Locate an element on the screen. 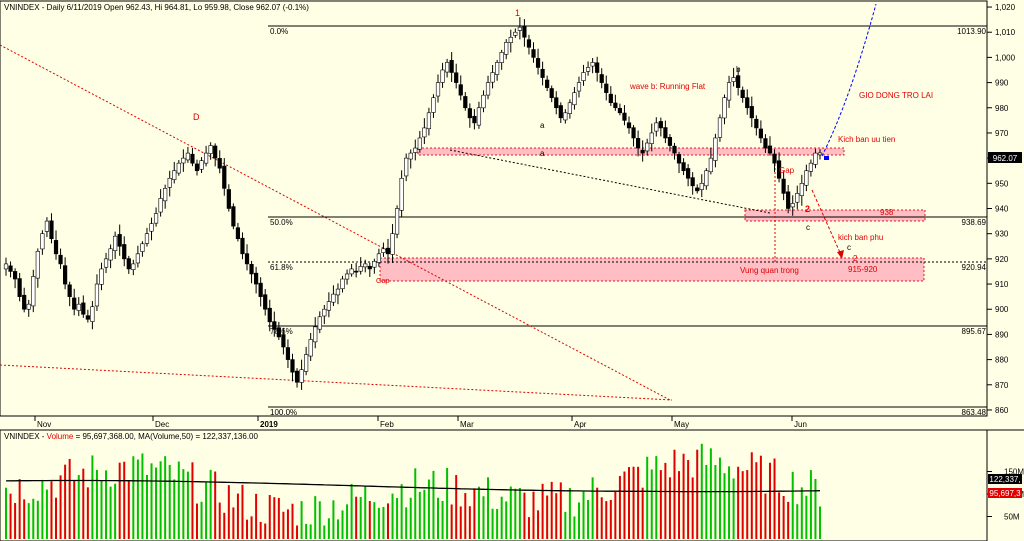 The height and width of the screenshot is (541, 1024). price-y-tick-label: 880 is located at coordinates (1002, 360).